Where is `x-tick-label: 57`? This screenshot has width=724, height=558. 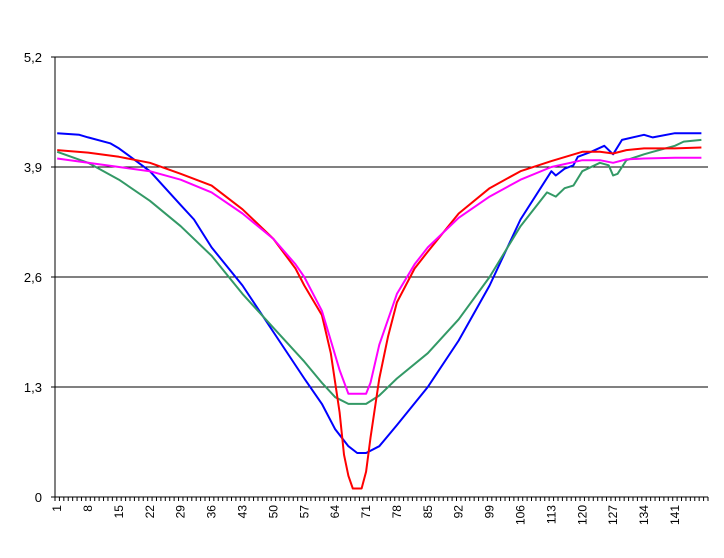
x-tick-label: 57 is located at coordinates (304, 512).